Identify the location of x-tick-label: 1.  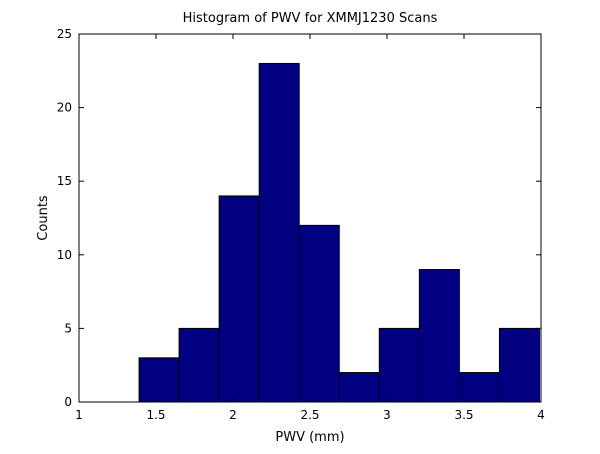
(79, 415).